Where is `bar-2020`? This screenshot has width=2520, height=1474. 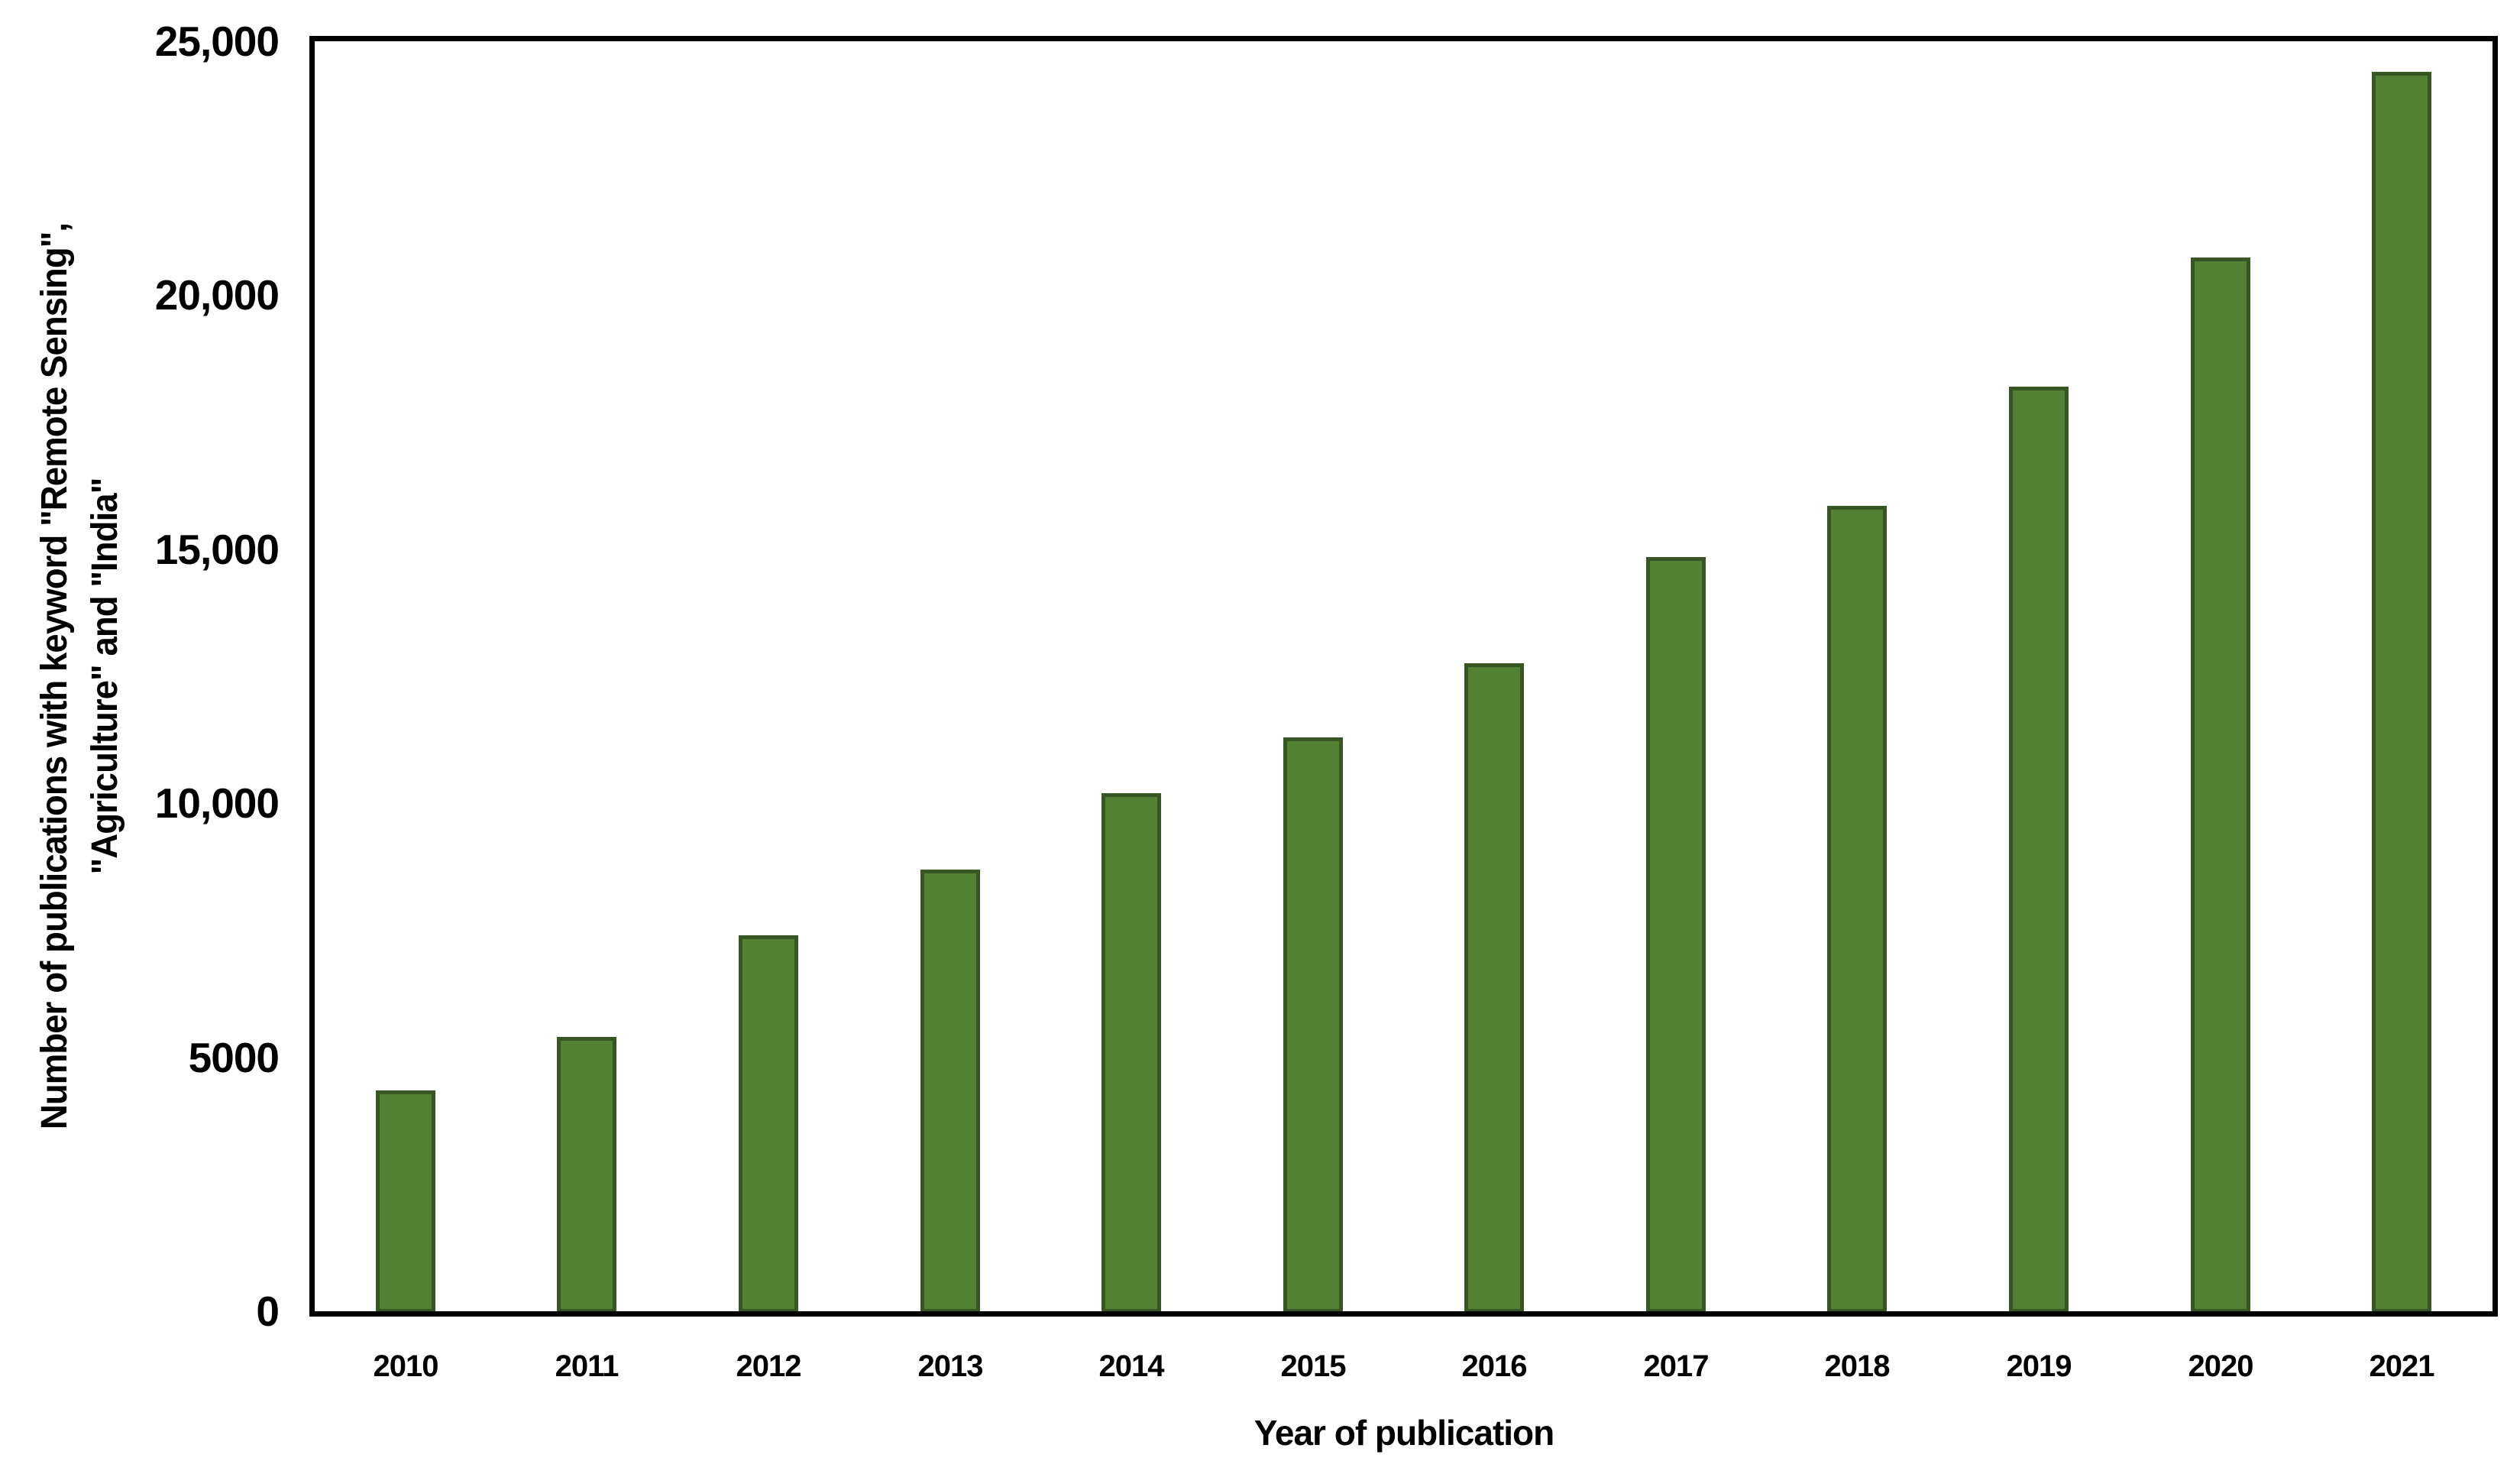 bar-2020 is located at coordinates (2220, 784).